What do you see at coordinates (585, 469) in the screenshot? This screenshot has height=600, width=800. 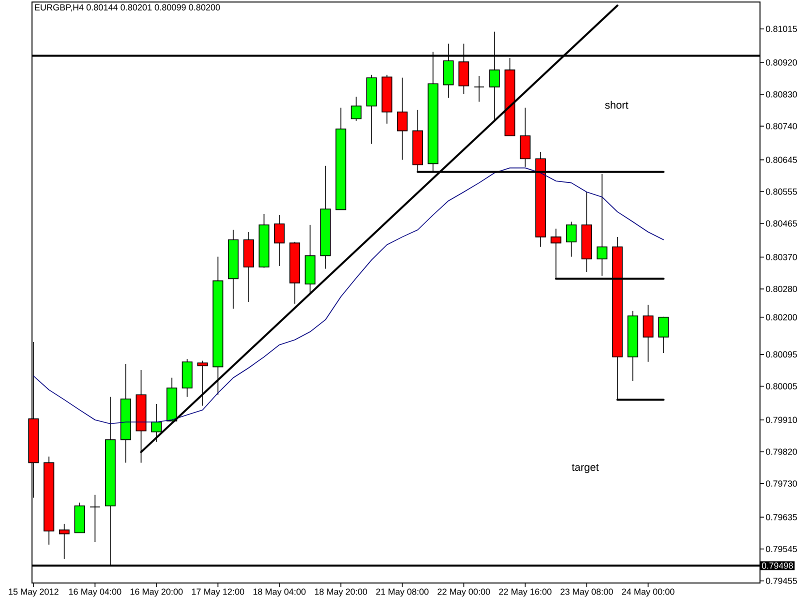 I see `annotation: target` at bounding box center [585, 469].